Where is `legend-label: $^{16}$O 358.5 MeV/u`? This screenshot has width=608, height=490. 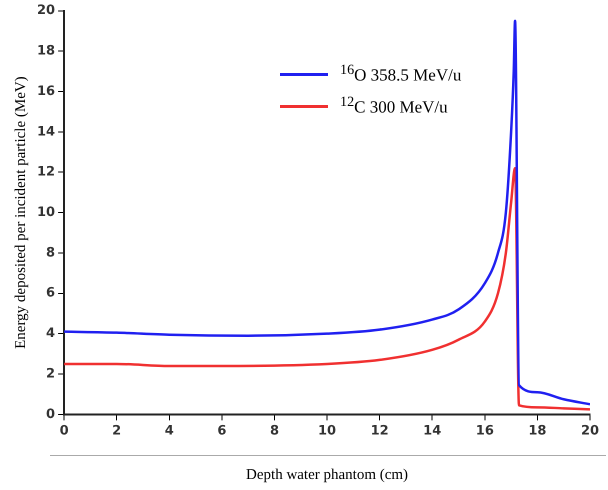 legend-label: $^{16}$O 358.5 MeV/u is located at coordinates (401, 74).